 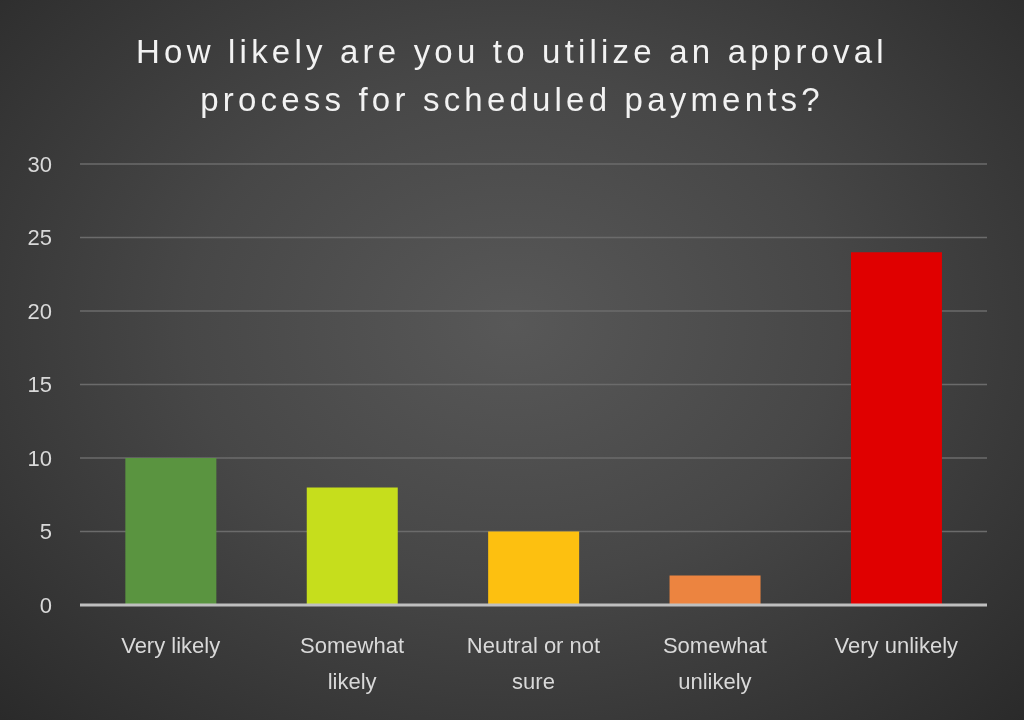 What do you see at coordinates (533, 663) in the screenshot?
I see `x-tick-label: Neutral or not sure` at bounding box center [533, 663].